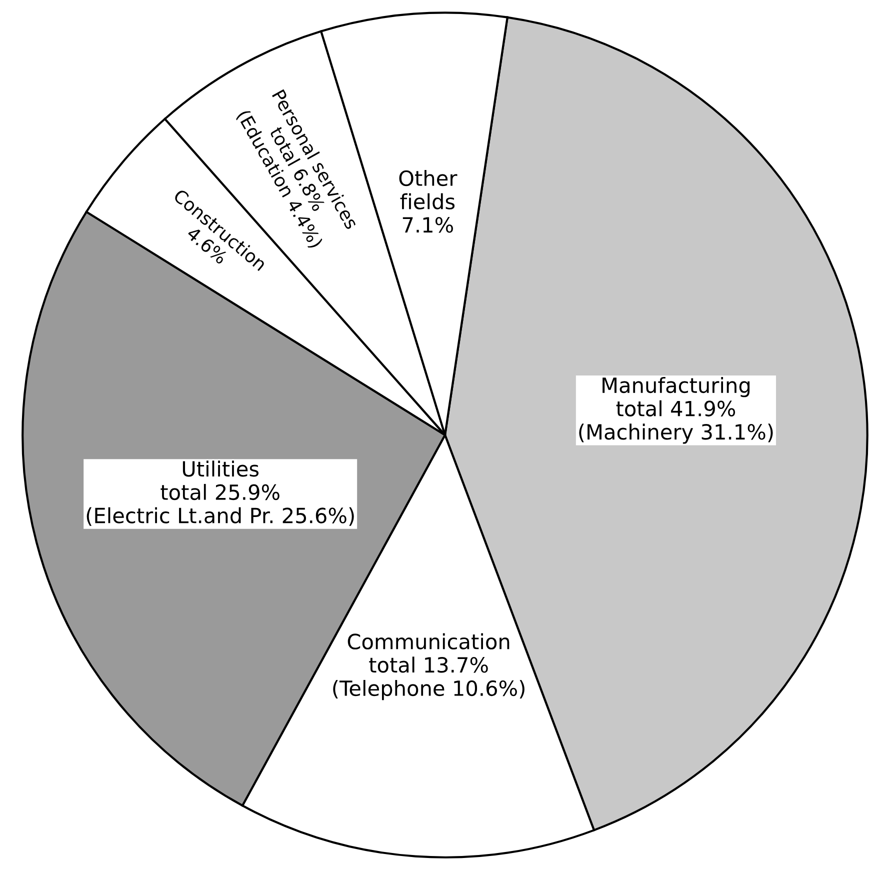 This screenshot has height=870, width=890. Describe the element at coordinates (220, 493) in the screenshot. I see `slice-label: Utilities total 25.9% (Electric Lt.and Pr. 25.6%)` at that location.